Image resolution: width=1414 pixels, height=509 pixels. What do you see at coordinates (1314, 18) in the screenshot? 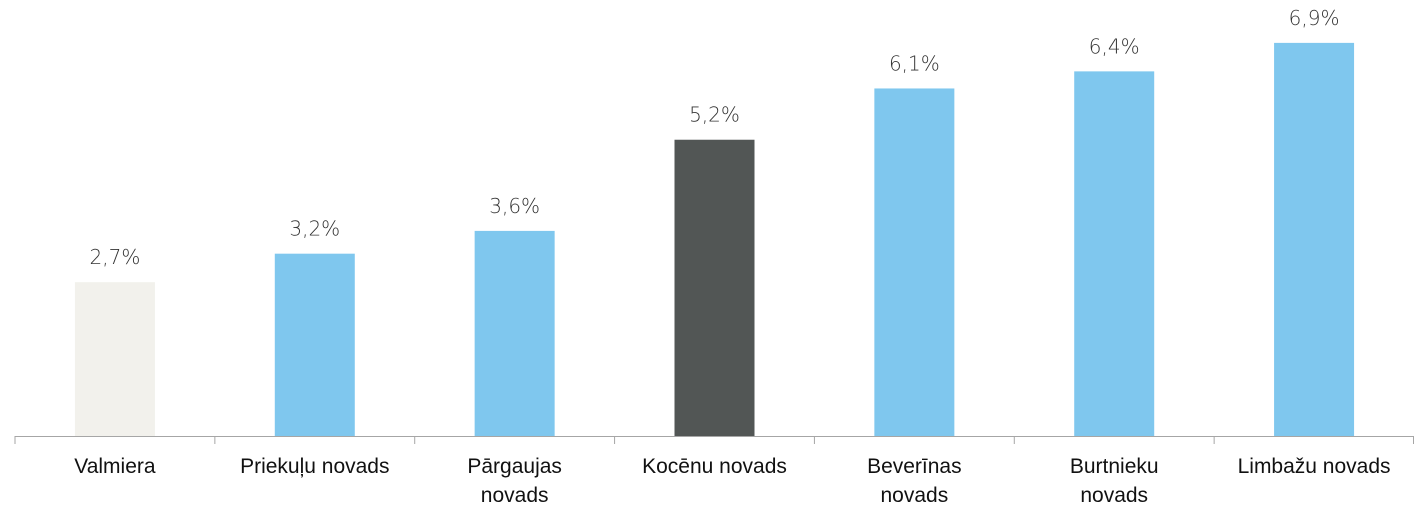
I see `value-label: 6,9%` at bounding box center [1314, 18].